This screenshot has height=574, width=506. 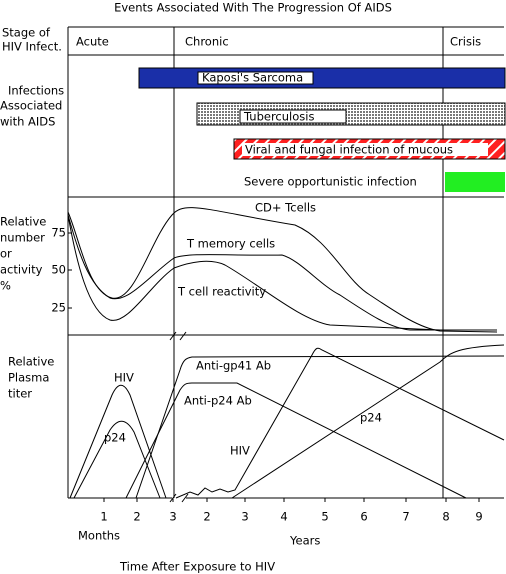 I want to click on phase: Crisis, so click(x=465, y=42).